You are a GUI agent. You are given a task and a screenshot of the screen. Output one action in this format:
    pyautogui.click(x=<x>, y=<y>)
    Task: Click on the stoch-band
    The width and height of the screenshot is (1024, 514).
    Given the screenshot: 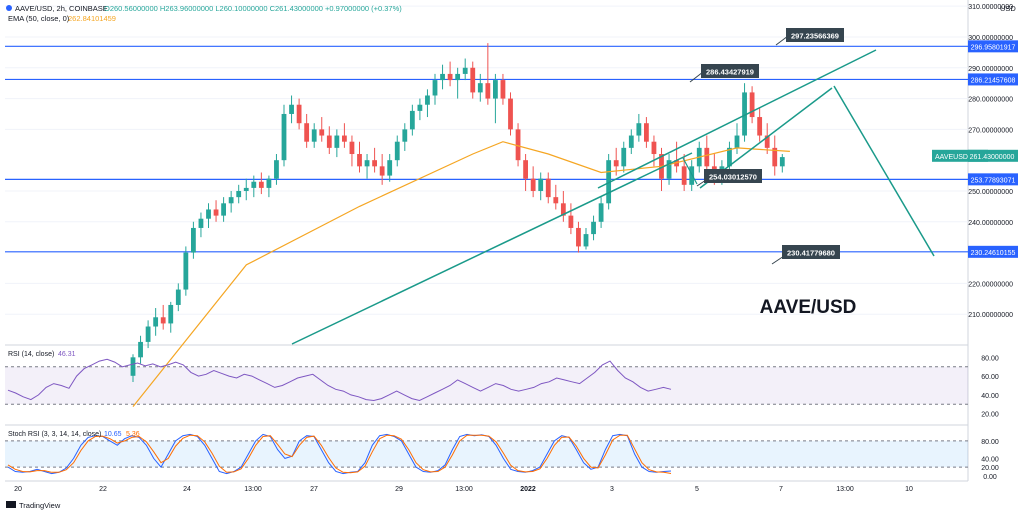 What is the action you would take?
    pyautogui.click(x=486, y=454)
    